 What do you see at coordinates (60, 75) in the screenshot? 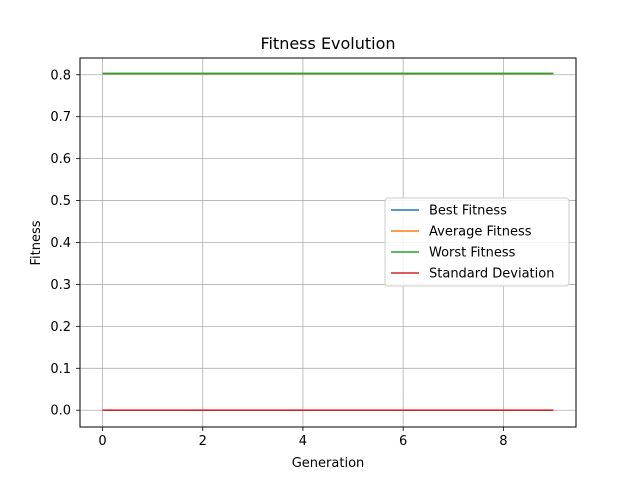
I see `y-tick-label: 0.8` at bounding box center [60, 75].